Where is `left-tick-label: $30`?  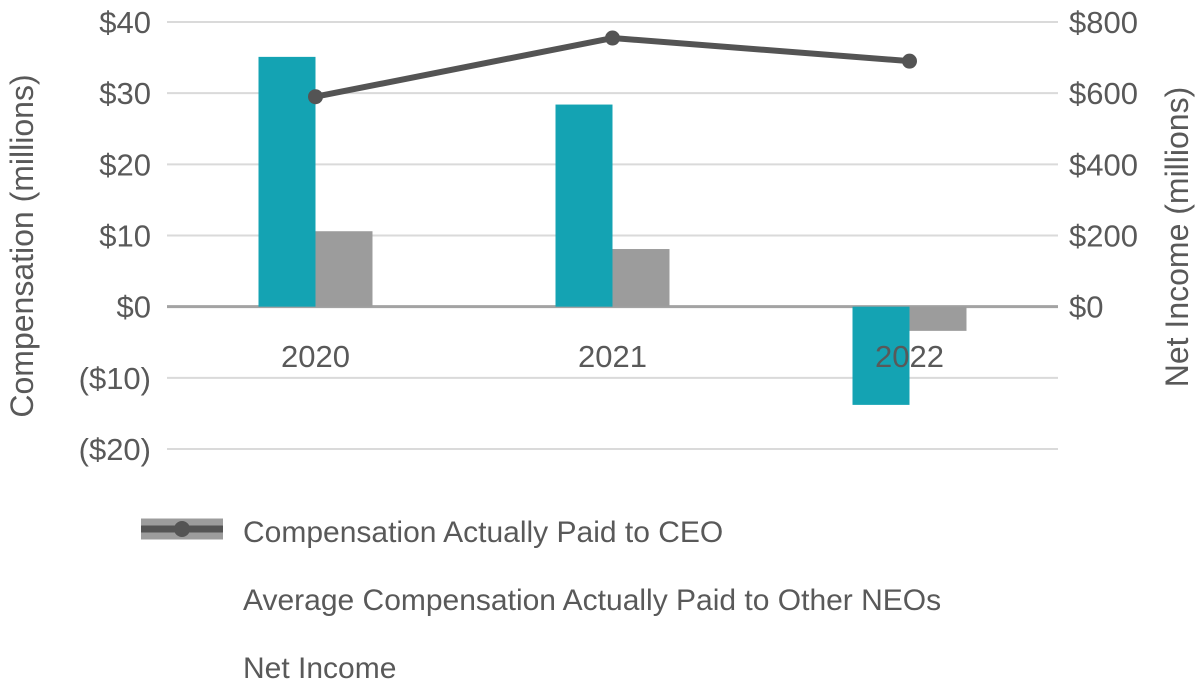
left-tick-label: $30 is located at coordinates (125, 93).